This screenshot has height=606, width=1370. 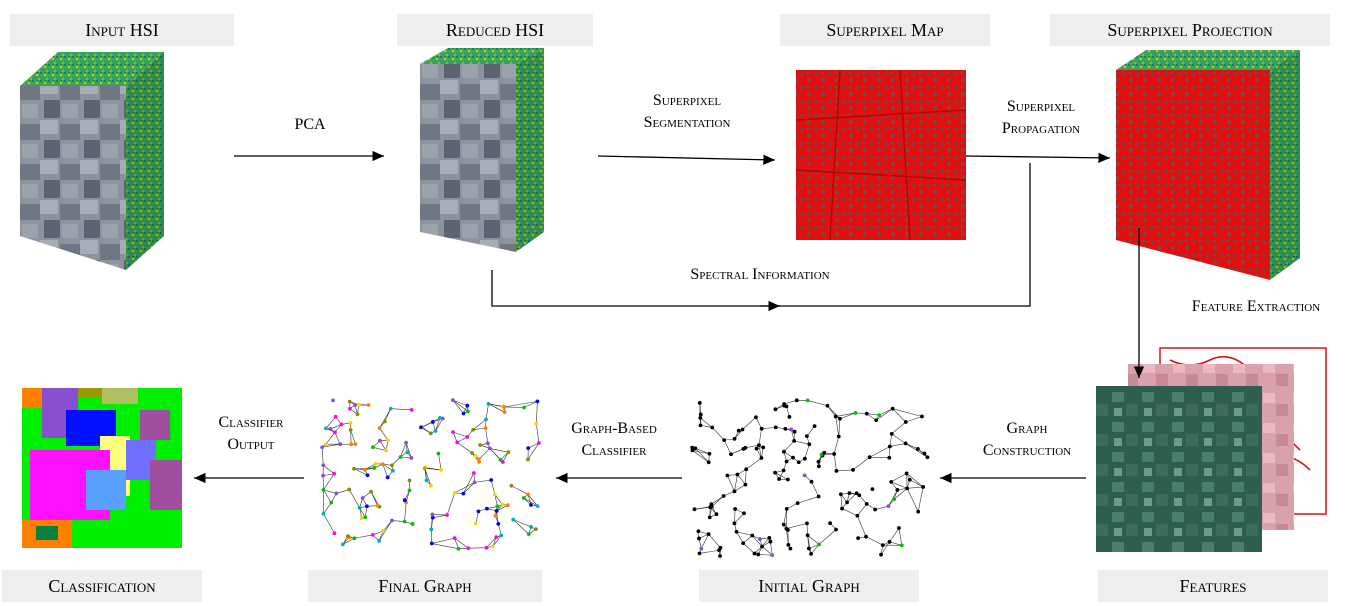 I want to click on arrow-label-graph-construction: Graph Construction, so click(x=1027, y=440).